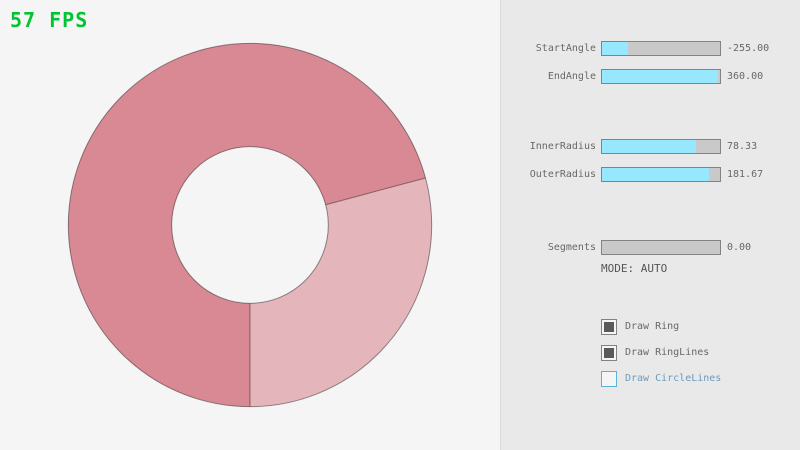 The width and height of the screenshot is (800, 450). I want to click on innerradius-label: InnerRadius, so click(562, 146).